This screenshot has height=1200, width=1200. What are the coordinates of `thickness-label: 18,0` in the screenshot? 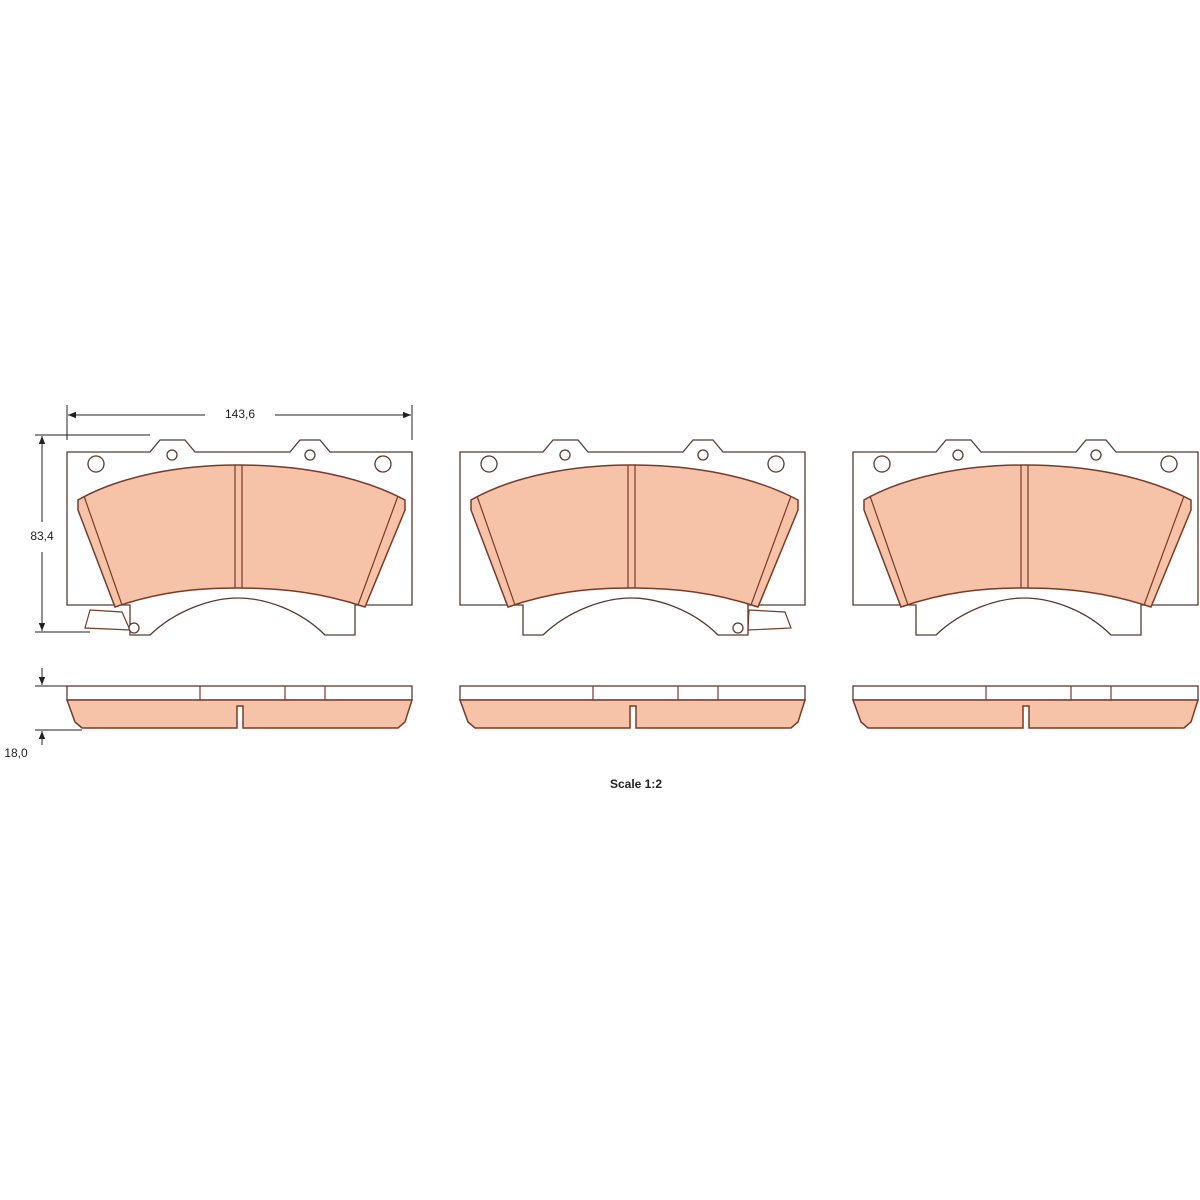 It's located at (16, 753).